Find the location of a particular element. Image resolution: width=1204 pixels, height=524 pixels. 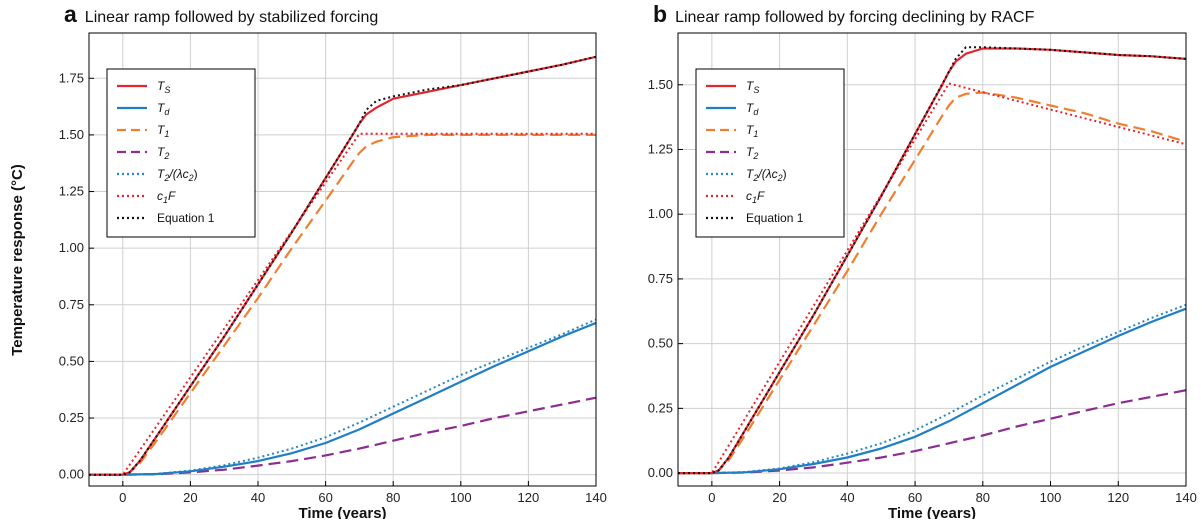

panel-letter: a is located at coordinates (70, 14).